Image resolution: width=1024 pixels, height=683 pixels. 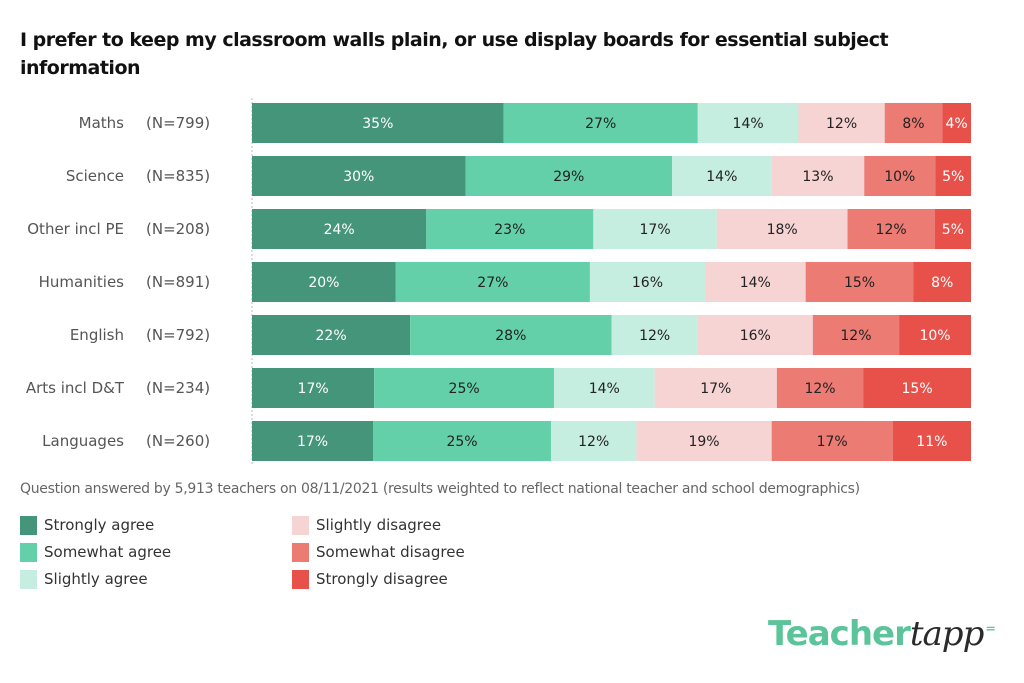 I want to click on bar-row: 35% 27% 14% 12% 8% 4%, so click(x=611, y=123).